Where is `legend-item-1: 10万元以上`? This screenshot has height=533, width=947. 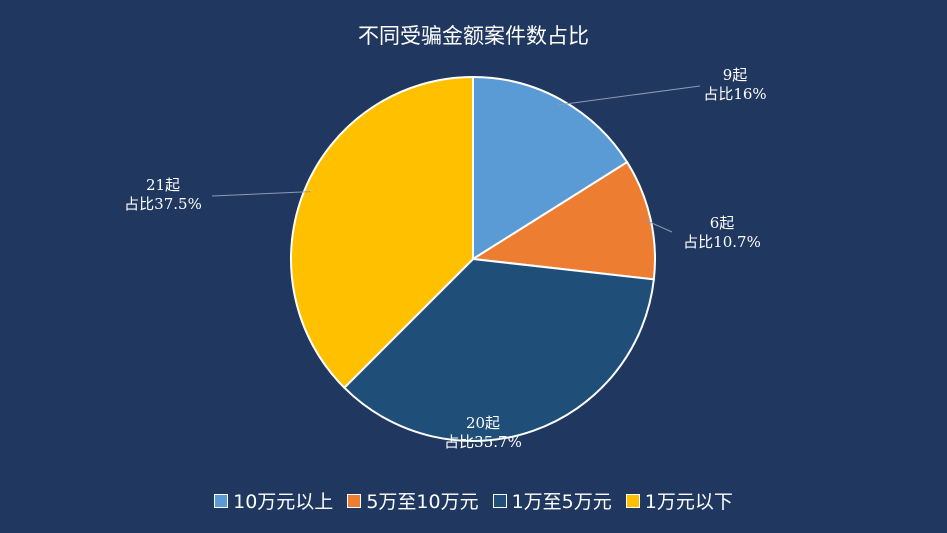
legend-item-1: 10万元以上 is located at coordinates (273, 500).